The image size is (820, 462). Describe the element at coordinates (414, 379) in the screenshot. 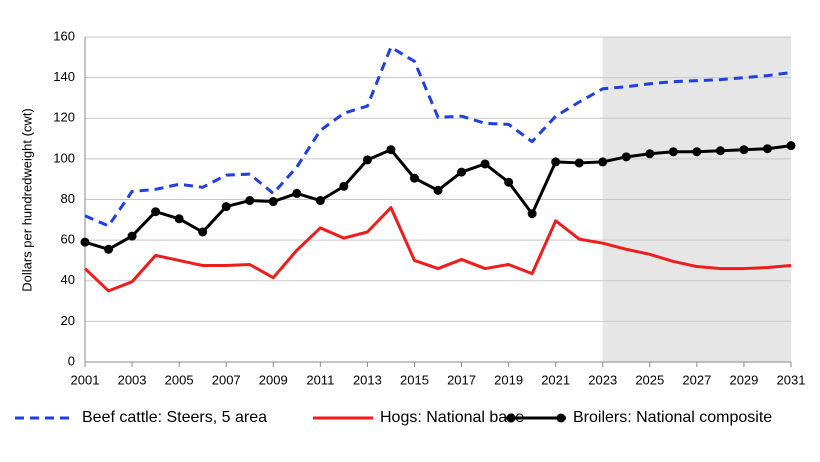

I see `x-tick-label: 2015` at that location.